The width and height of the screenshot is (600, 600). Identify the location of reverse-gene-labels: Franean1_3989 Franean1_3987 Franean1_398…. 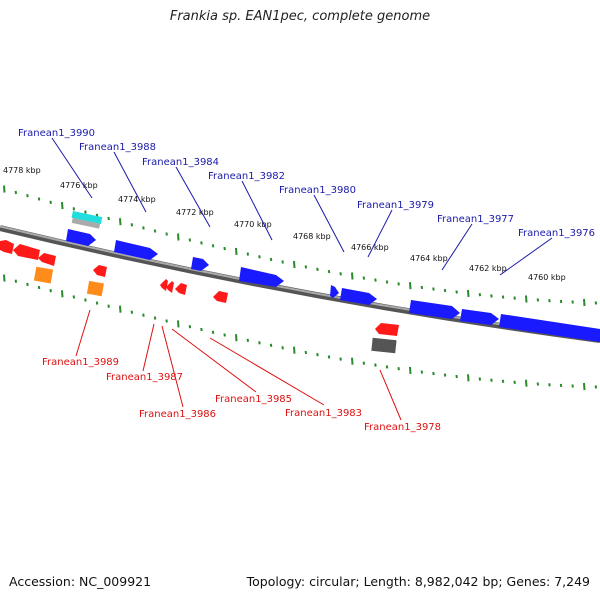
(241, 371).